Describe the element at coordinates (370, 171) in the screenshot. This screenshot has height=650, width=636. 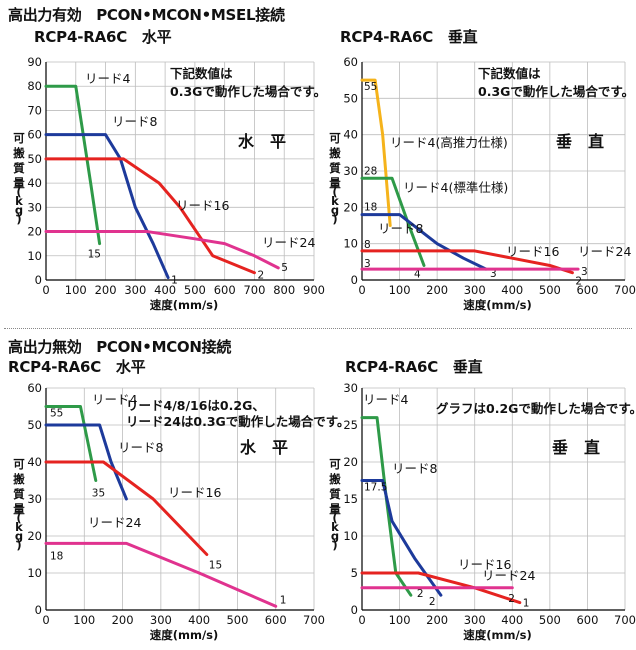
I see `start-value-label: 28` at that location.